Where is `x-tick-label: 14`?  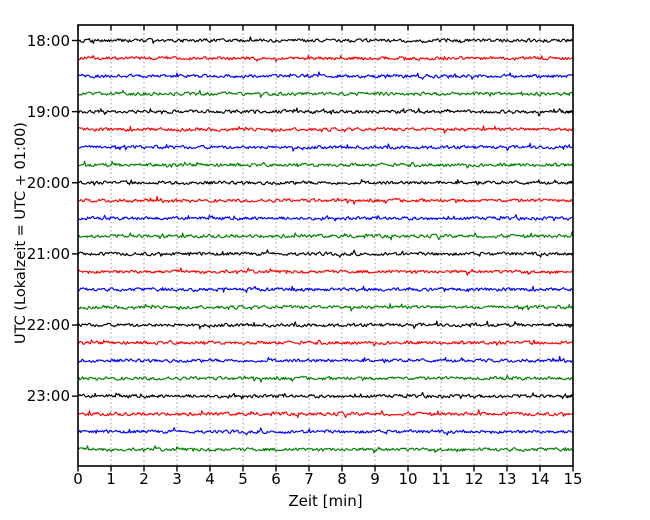 x-tick-label: 14 is located at coordinates (540, 479).